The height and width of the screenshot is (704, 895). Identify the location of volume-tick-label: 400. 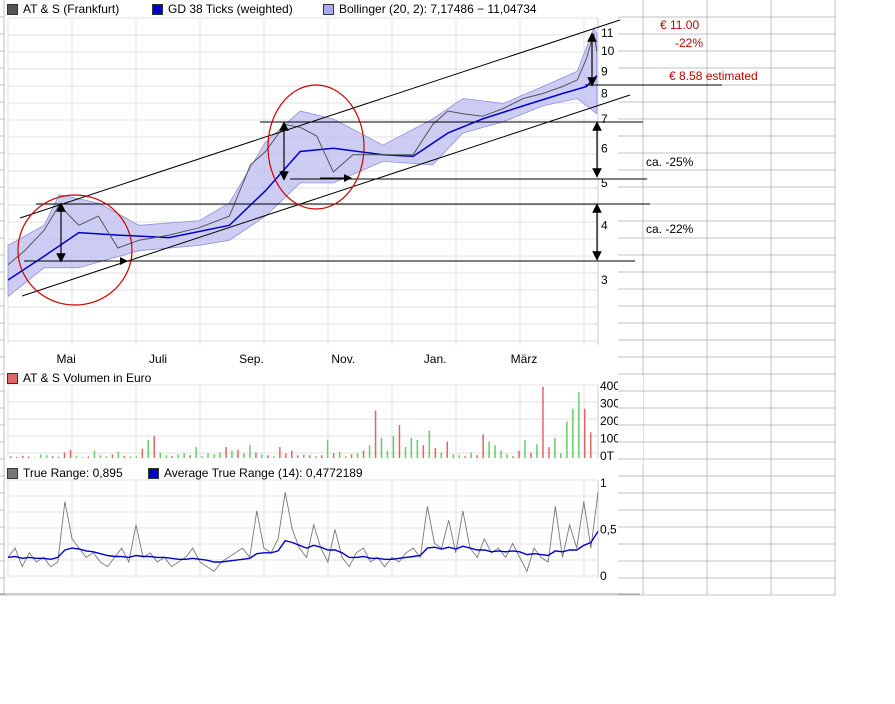
(610, 386).